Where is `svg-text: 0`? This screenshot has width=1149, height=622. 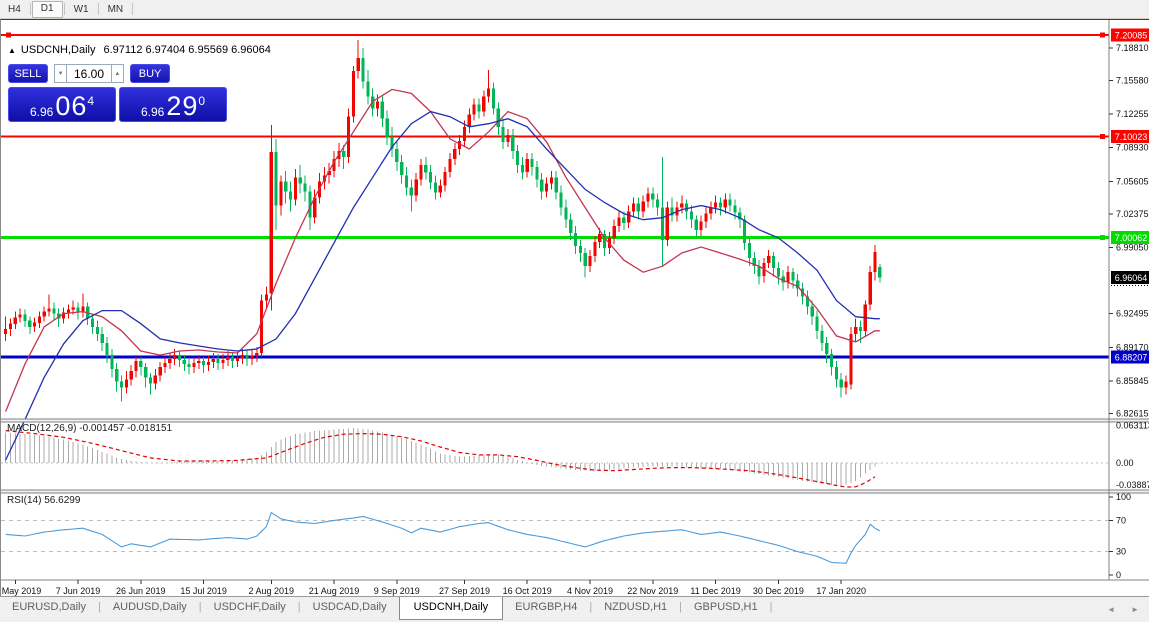
svg-text: 0 is located at coordinates (1118, 575).